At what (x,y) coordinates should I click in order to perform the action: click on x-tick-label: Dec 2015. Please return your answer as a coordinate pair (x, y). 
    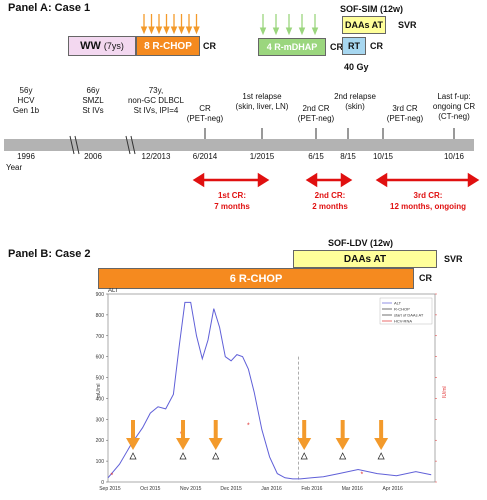
    Looking at the image, I should click on (231, 489).